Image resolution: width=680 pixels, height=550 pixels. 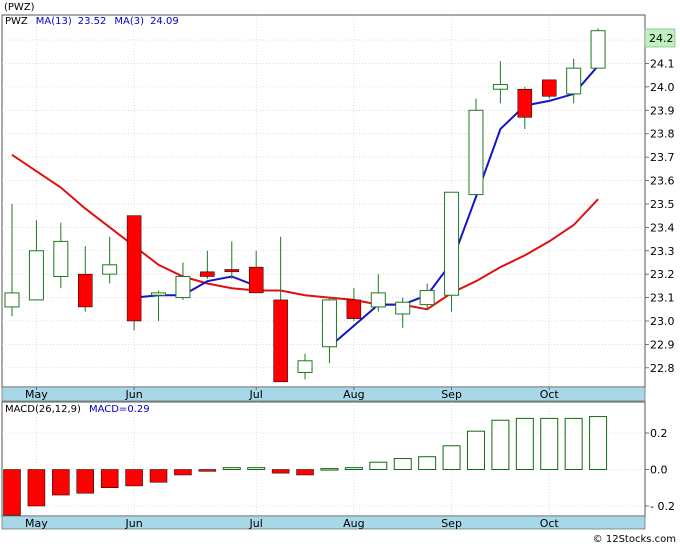 What do you see at coordinates (43, 409) in the screenshot?
I see `legend-macd-params: MACD(26,12,9)` at bounding box center [43, 409].